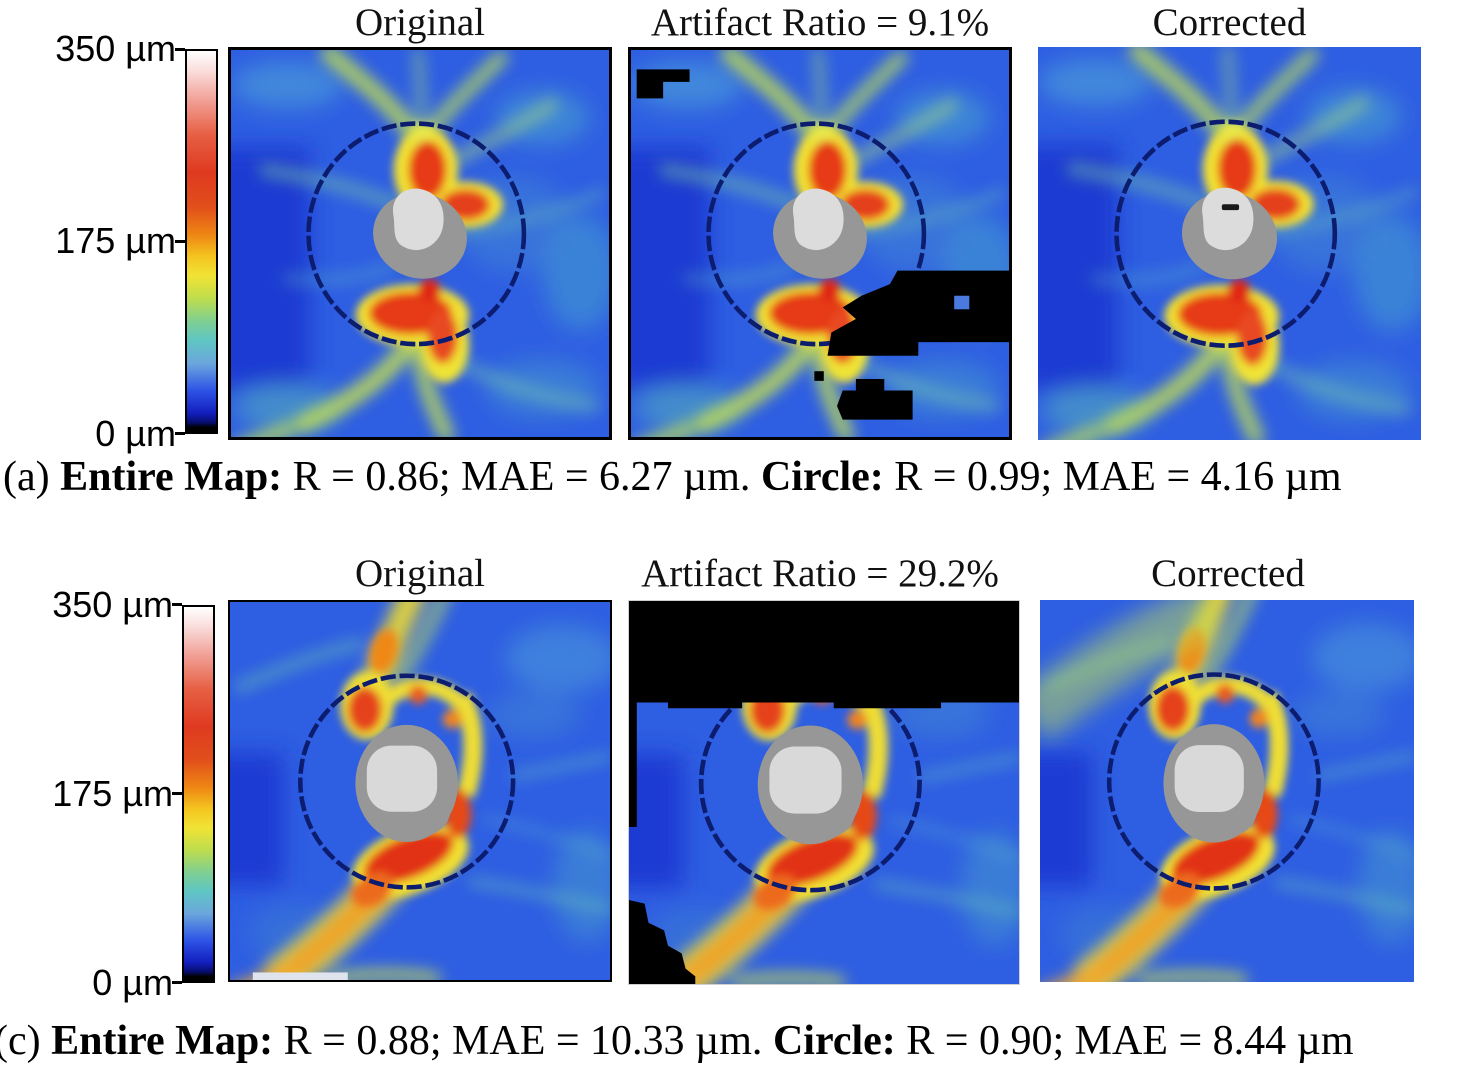 This screenshot has height=1088, width=1468. I want to click on heatmap-c-artifact, so click(824, 792).